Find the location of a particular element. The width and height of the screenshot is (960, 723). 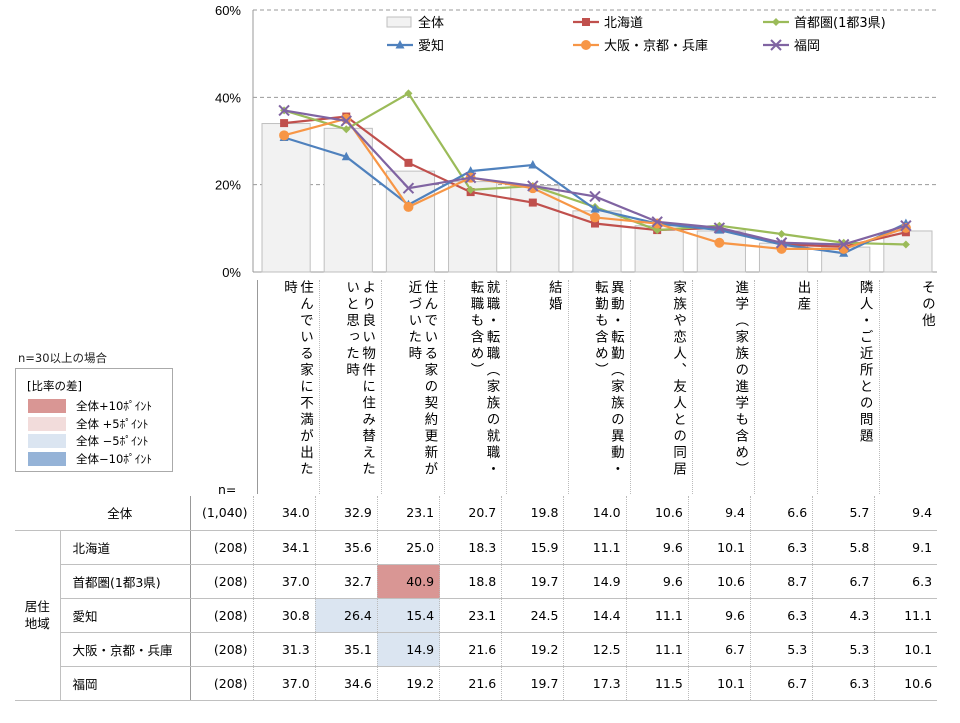

category-text: 進学（家族の進学も含め） is located at coordinates (740, 379).